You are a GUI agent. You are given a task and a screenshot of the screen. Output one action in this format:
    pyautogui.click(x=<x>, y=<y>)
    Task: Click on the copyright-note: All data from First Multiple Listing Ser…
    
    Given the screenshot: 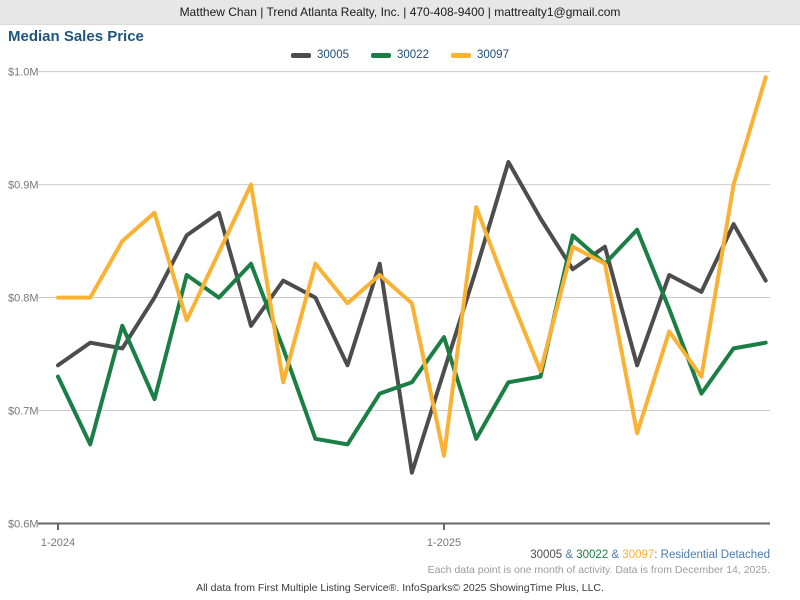 What is the action you would take?
    pyautogui.click(x=400, y=588)
    